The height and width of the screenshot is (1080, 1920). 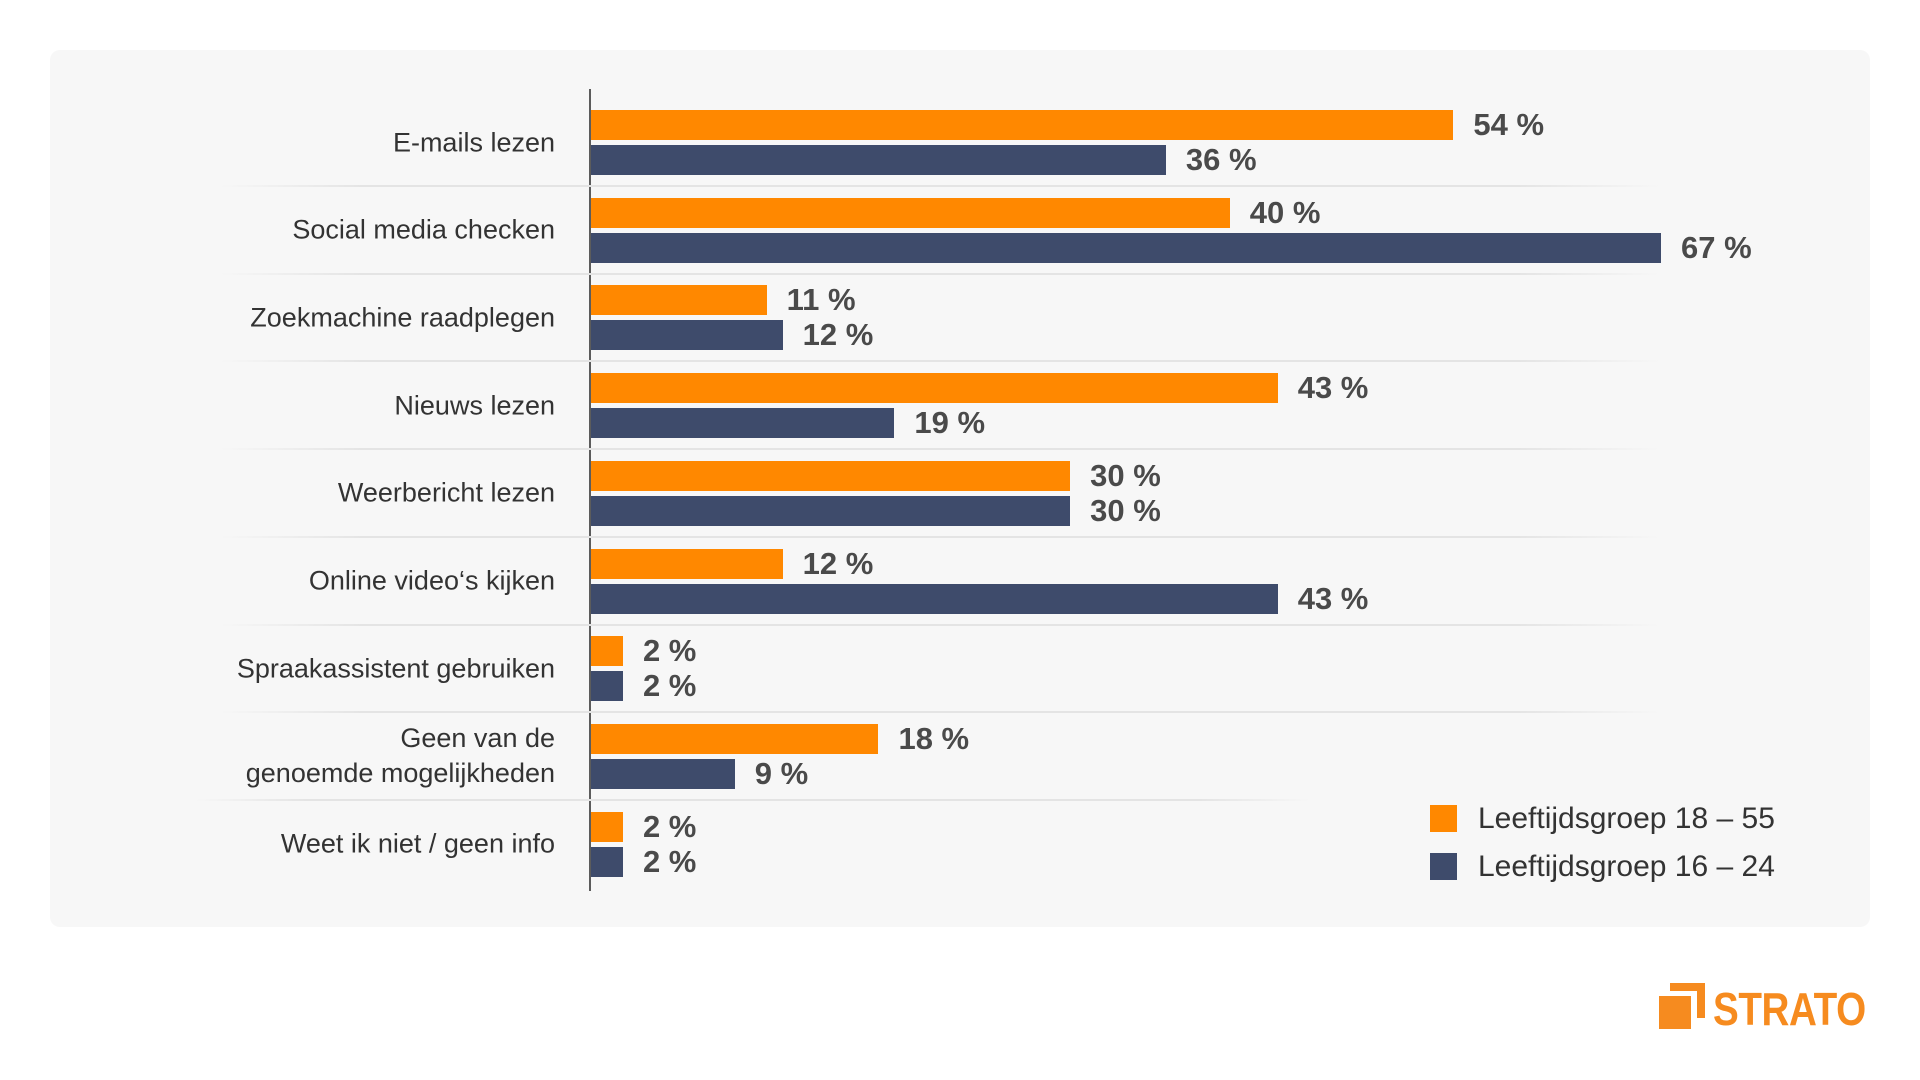 I want to click on legend-label-18-55: Leeftijdsgroep 18 – 55, so click(x=1626, y=818).